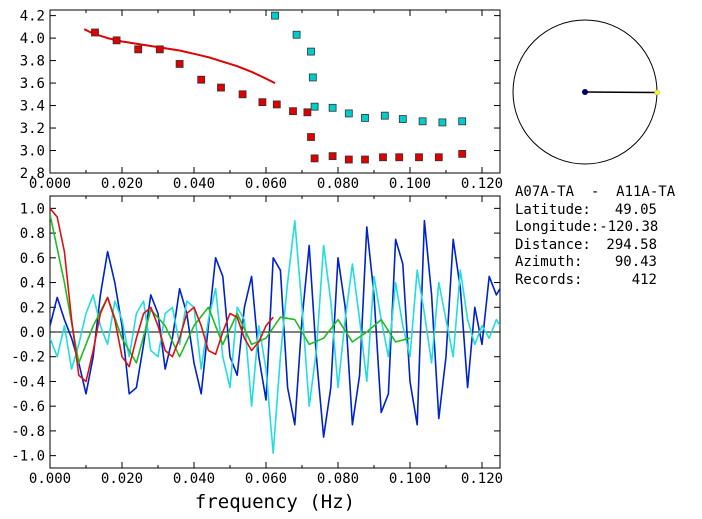 The height and width of the screenshot is (519, 702). What do you see at coordinates (28, 457) in the screenshot?
I see `y-tick-label: -1.0` at bounding box center [28, 457].